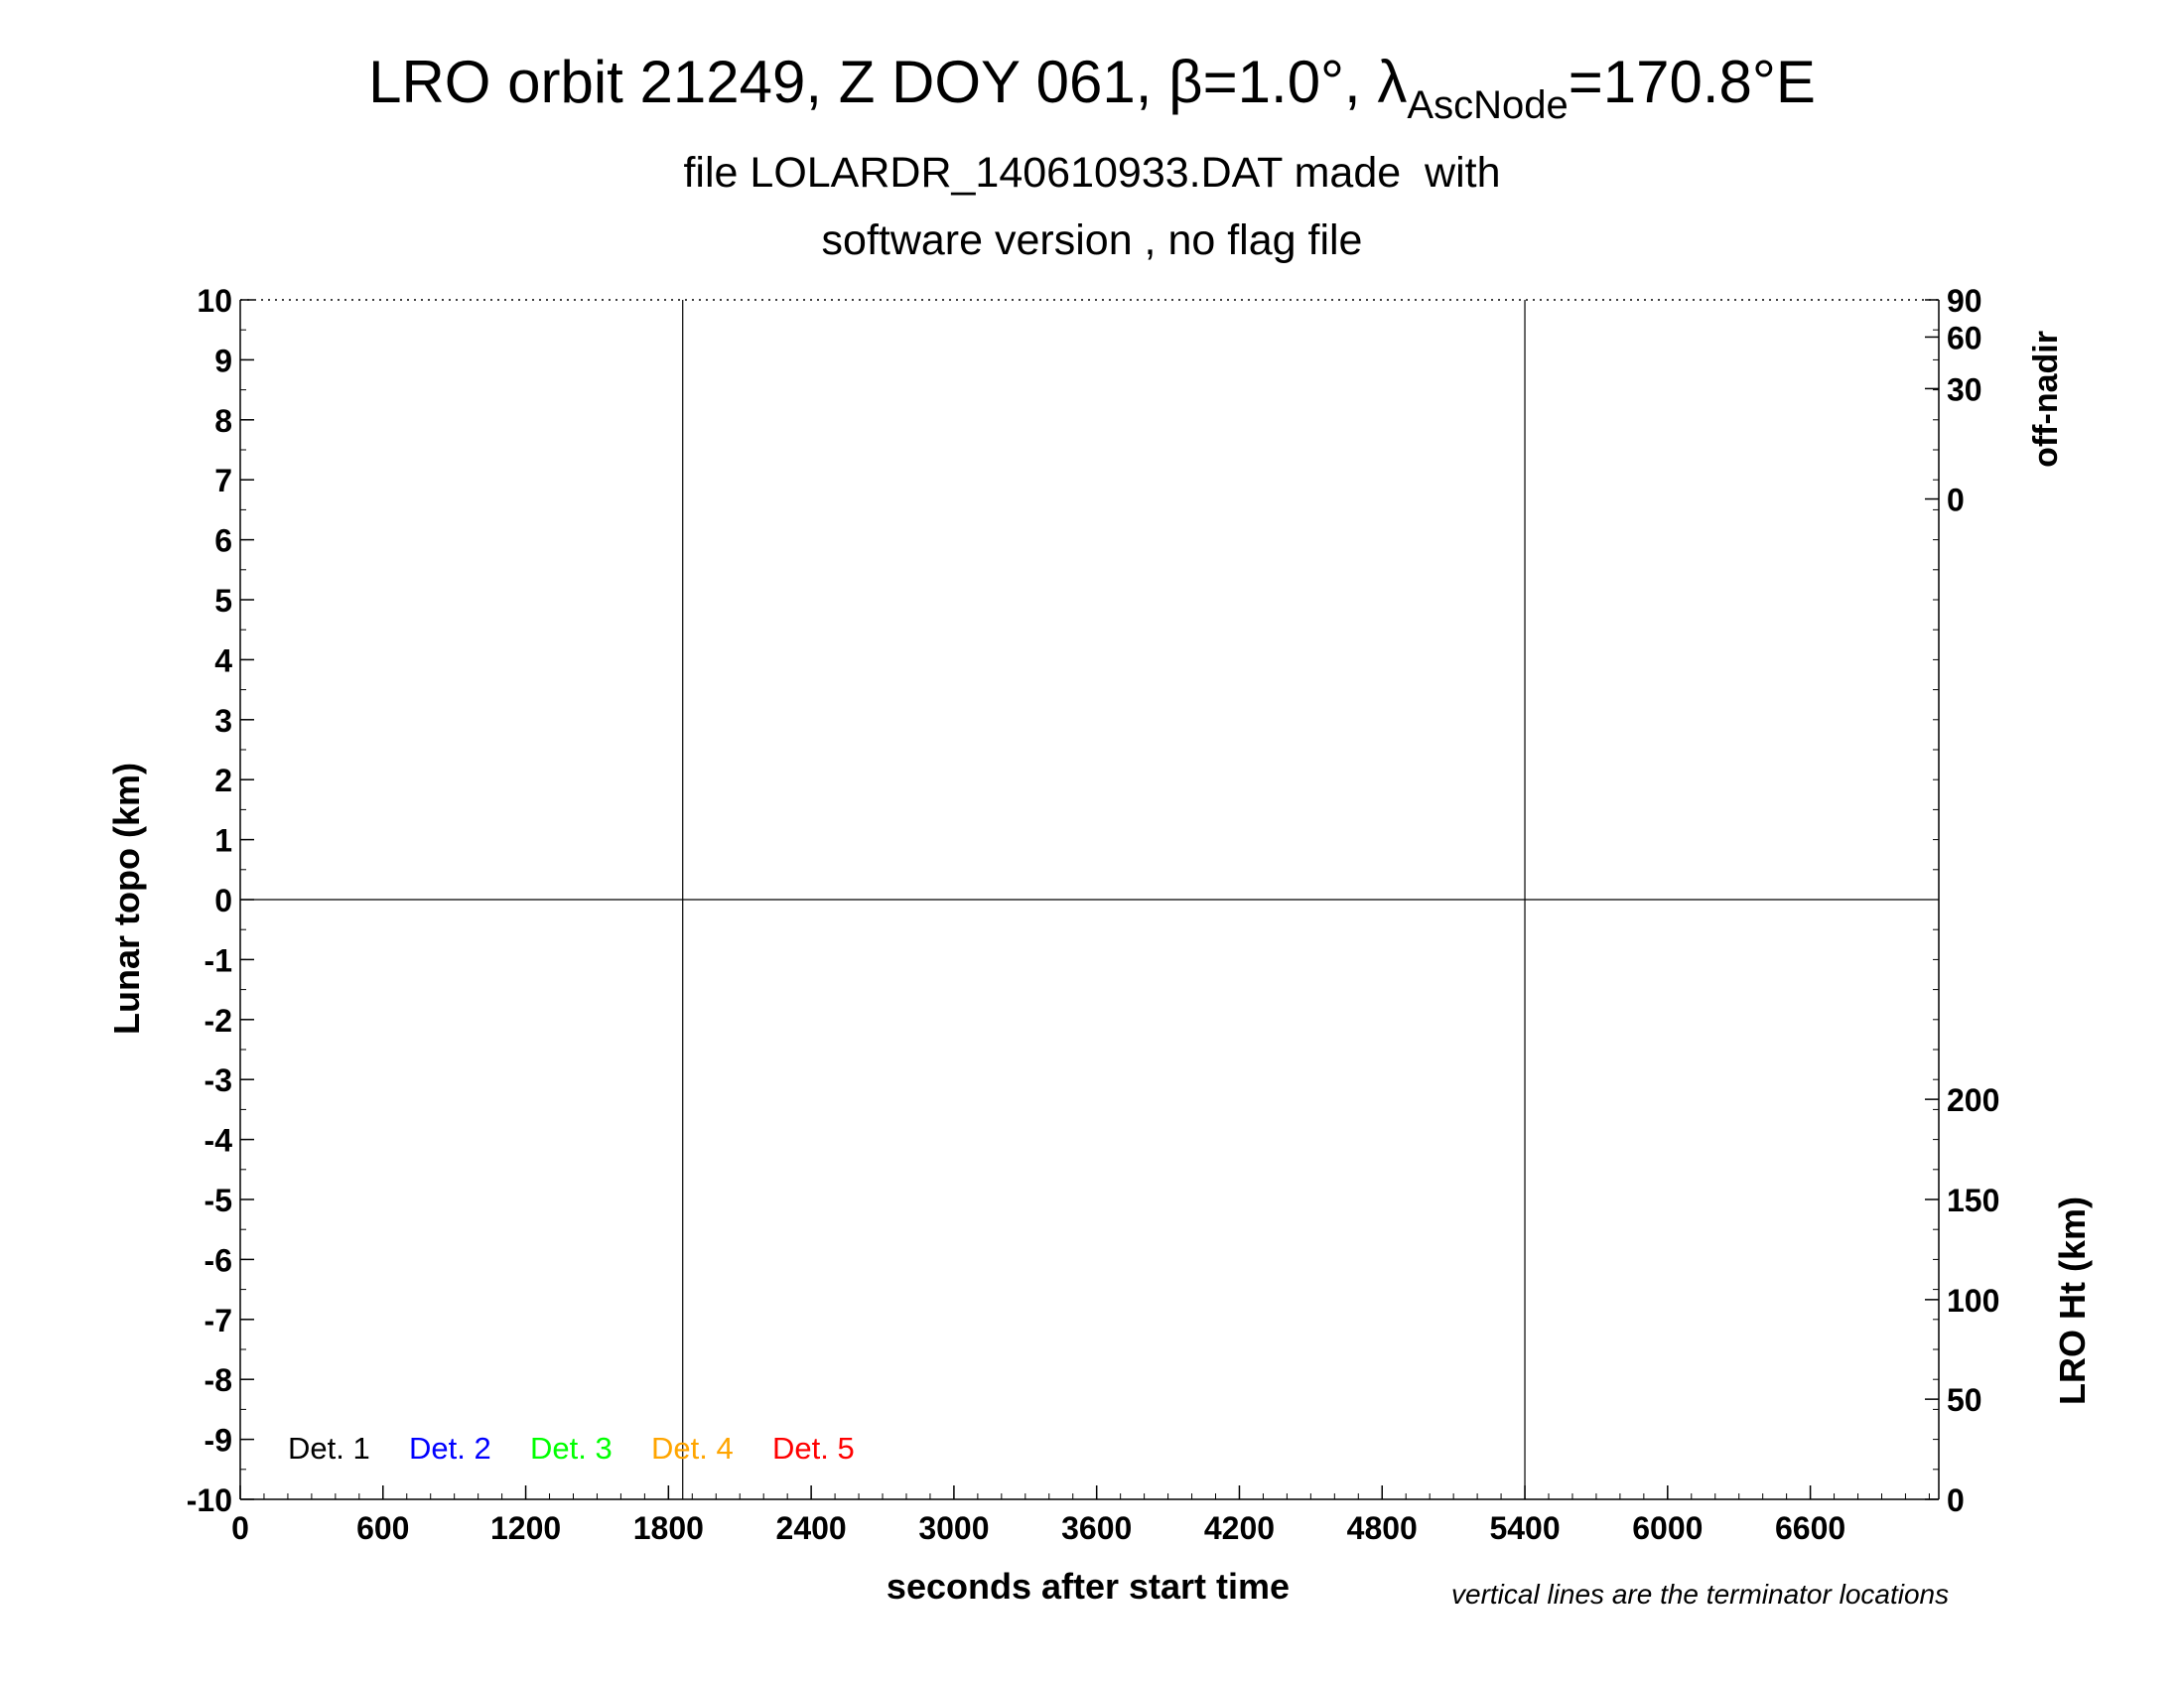  What do you see at coordinates (1973, 1100) in the screenshot?
I see `right-tick-label: 200` at bounding box center [1973, 1100].